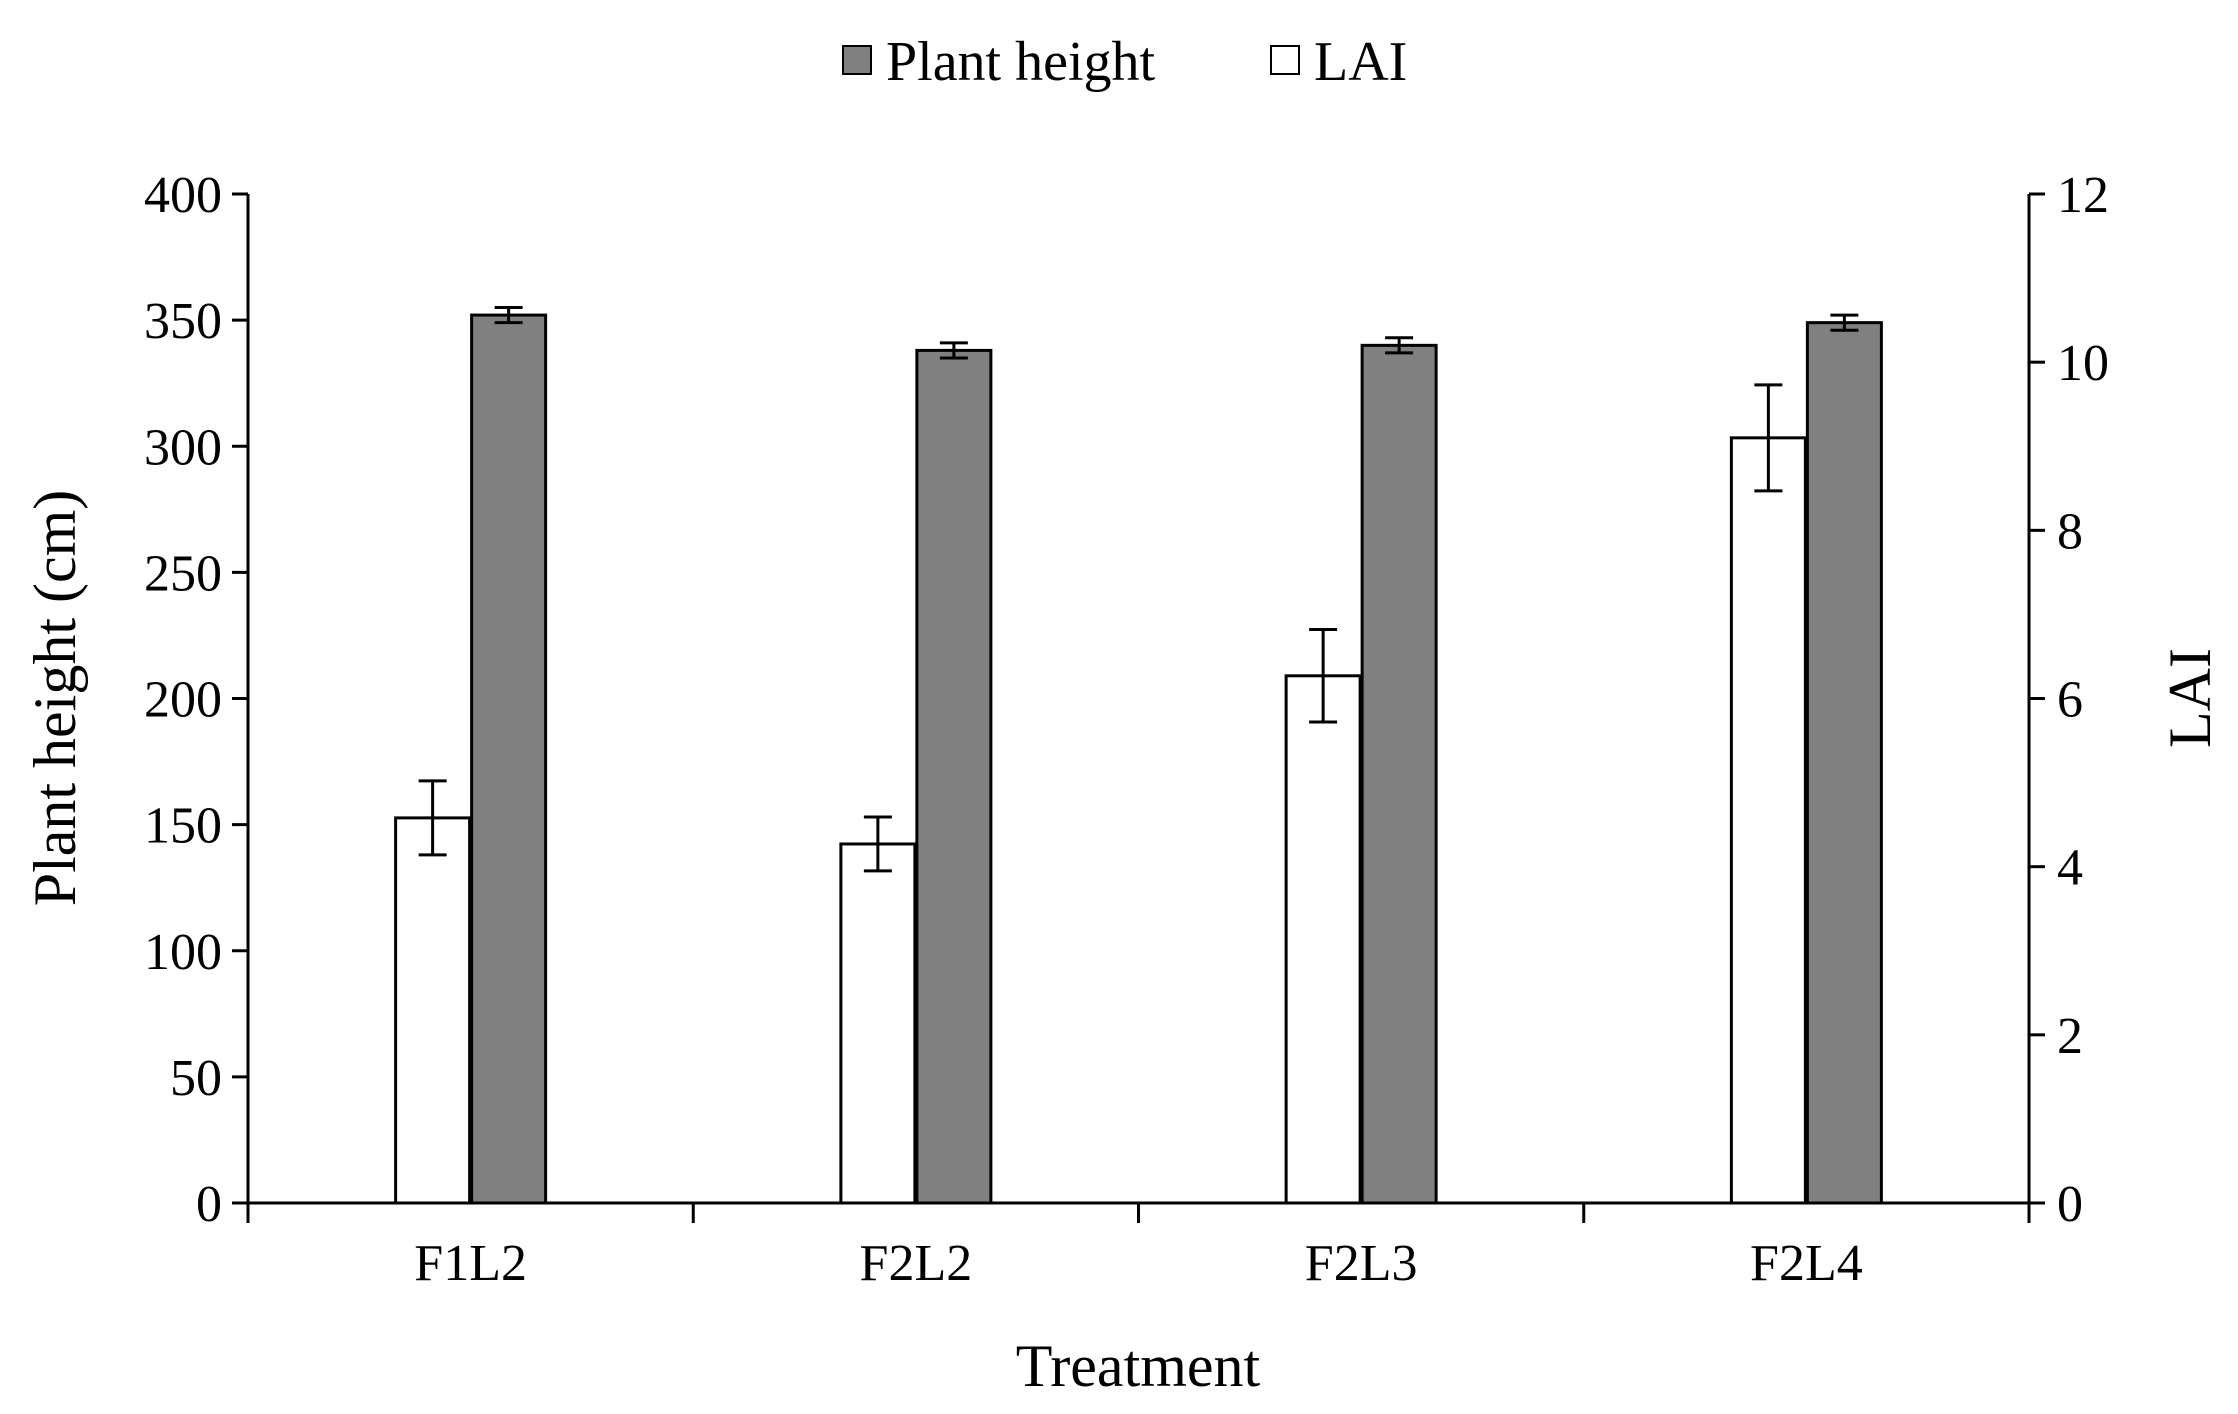 Image resolution: width=2238 pixels, height=1414 pixels. I want to click on left-y-tick-label: 300, so click(183, 447).